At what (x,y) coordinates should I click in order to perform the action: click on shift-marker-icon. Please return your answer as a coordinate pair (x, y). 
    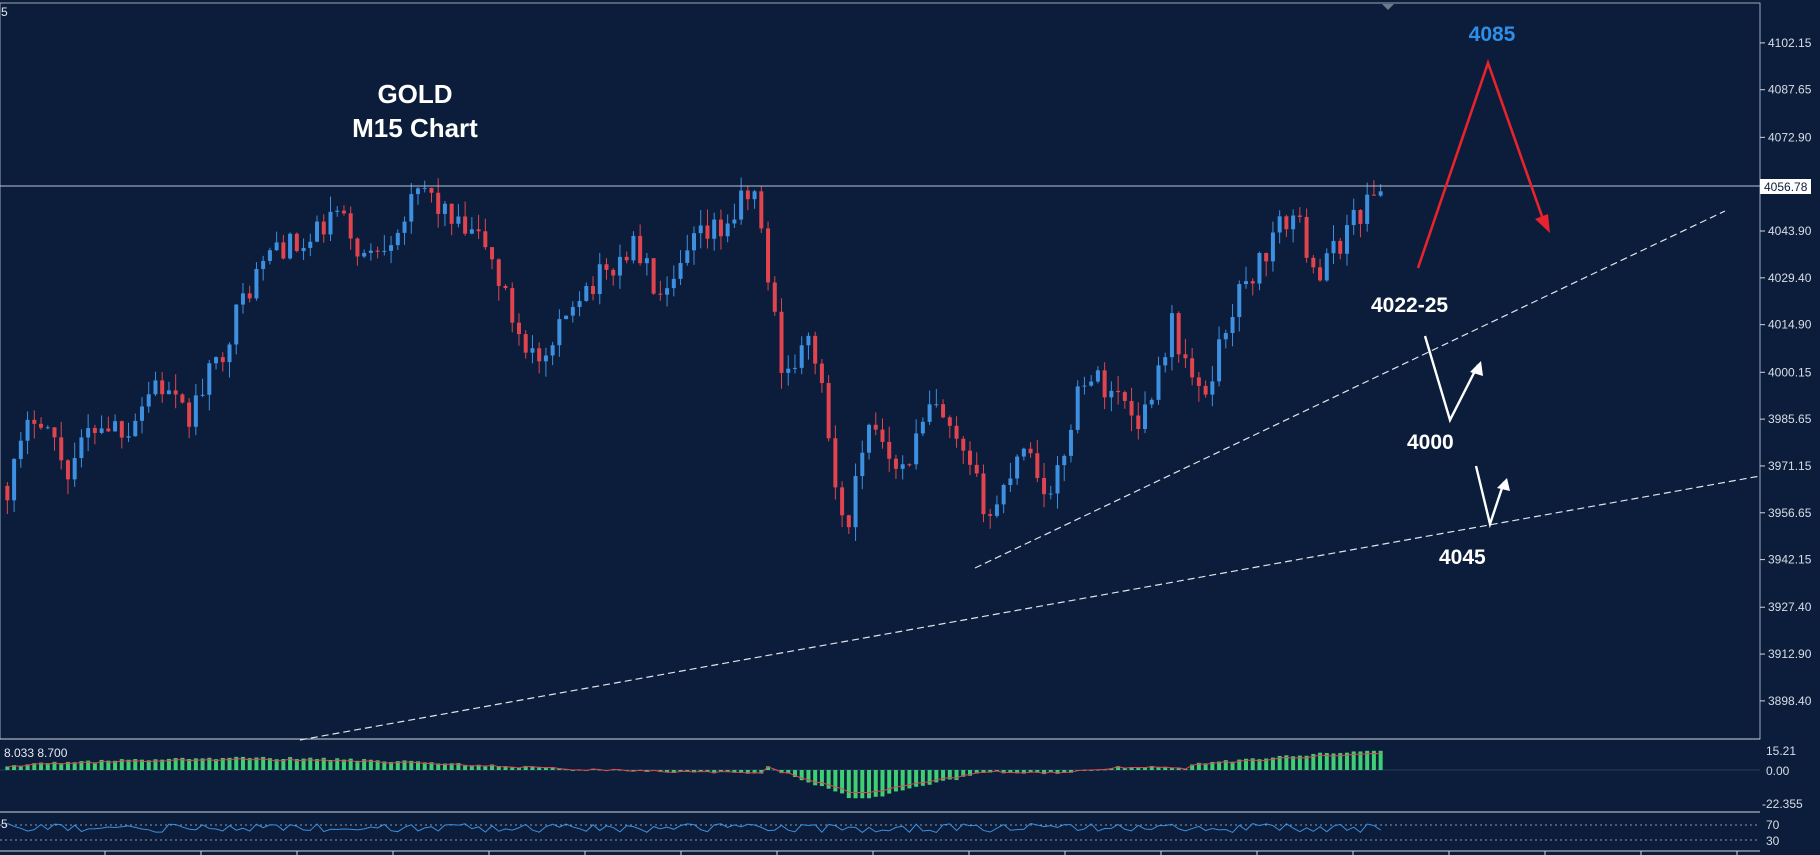
    Looking at the image, I should click on (1388, 7).